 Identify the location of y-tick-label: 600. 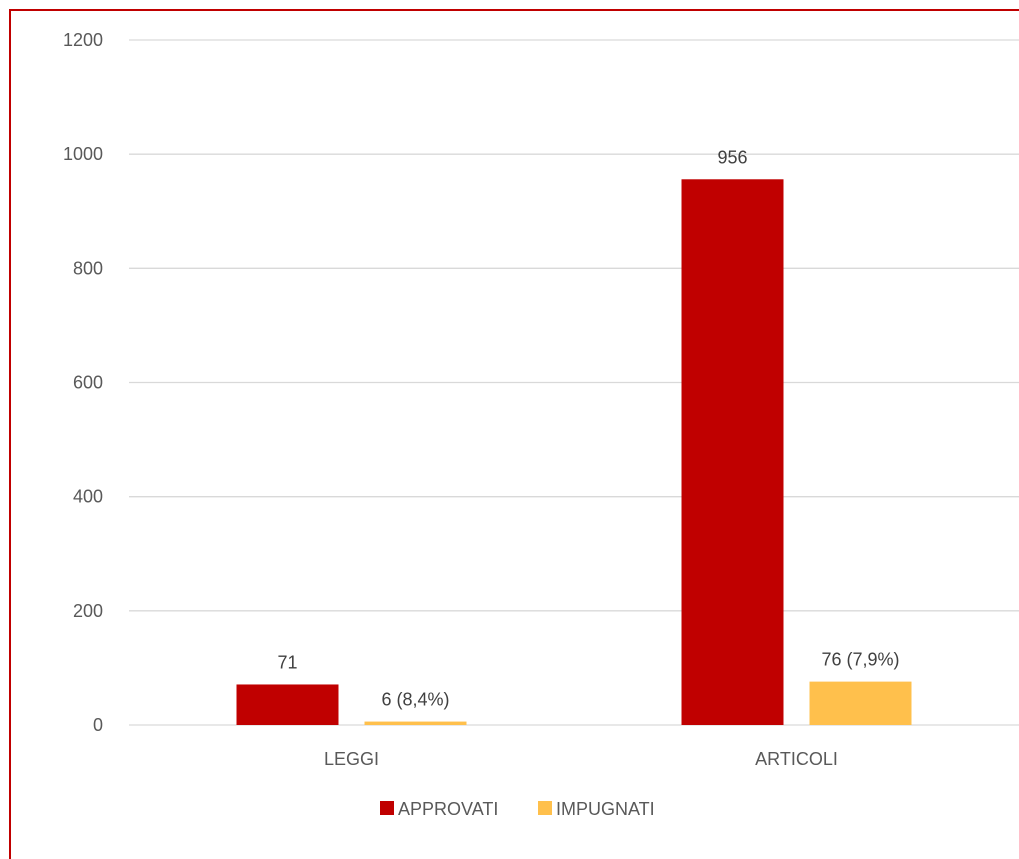
(88, 383).